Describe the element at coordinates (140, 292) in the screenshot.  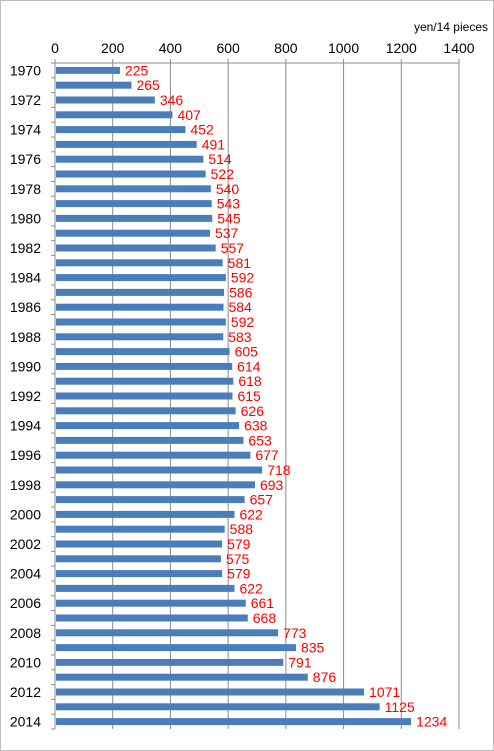
I see `bar-1985` at that location.